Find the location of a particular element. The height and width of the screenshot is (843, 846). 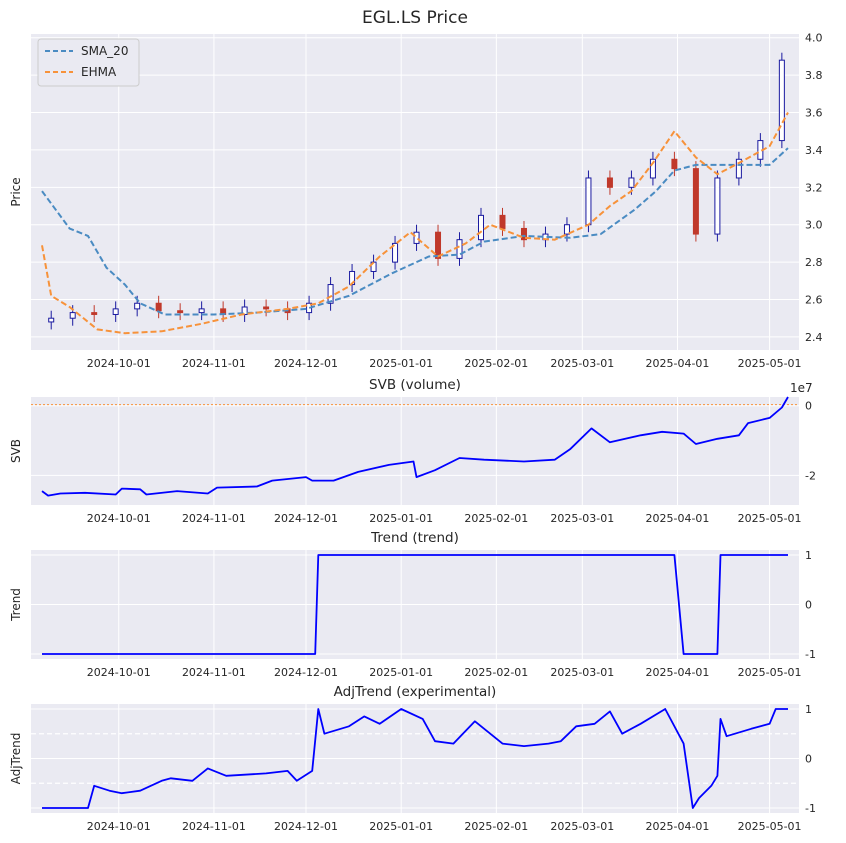

panel-title: SVB (volume) is located at coordinates (415, 385).